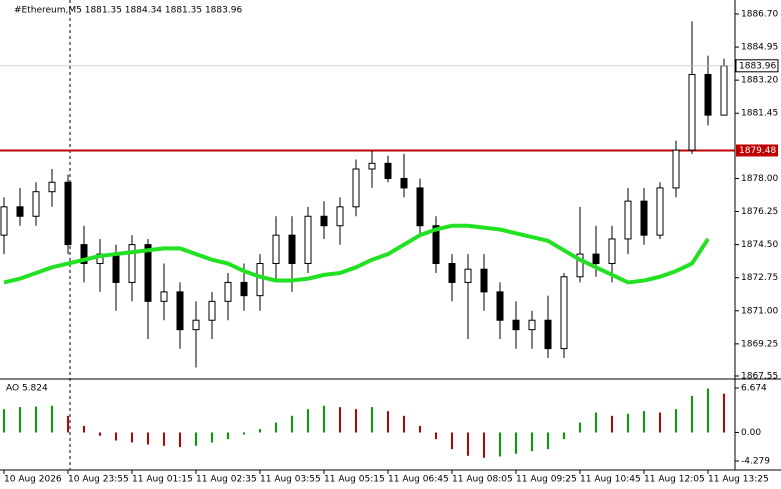 The height and width of the screenshot is (489, 781). Describe the element at coordinates (354, 480) in the screenshot. I see `x-tick-label: 11 Aug 05:15` at that location.